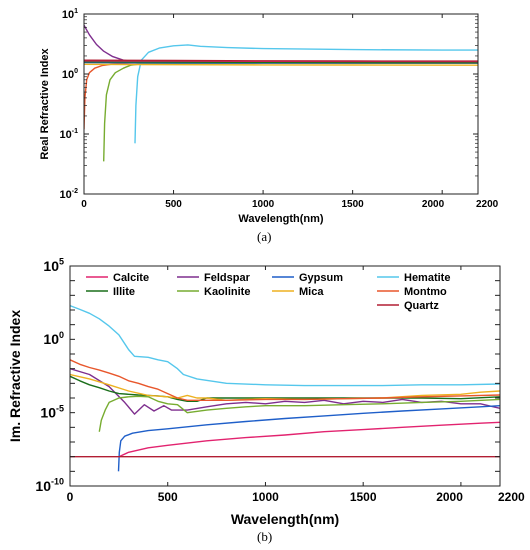 The height and width of the screenshot is (550, 530). What do you see at coordinates (75, 191) in the screenshot?
I see `y-tick-exponent: -2` at bounding box center [75, 191].